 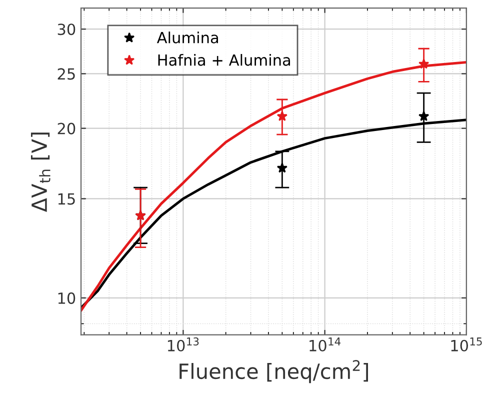 I want to click on x-tick-label: 10$^{14}$, so click(x=325, y=345).